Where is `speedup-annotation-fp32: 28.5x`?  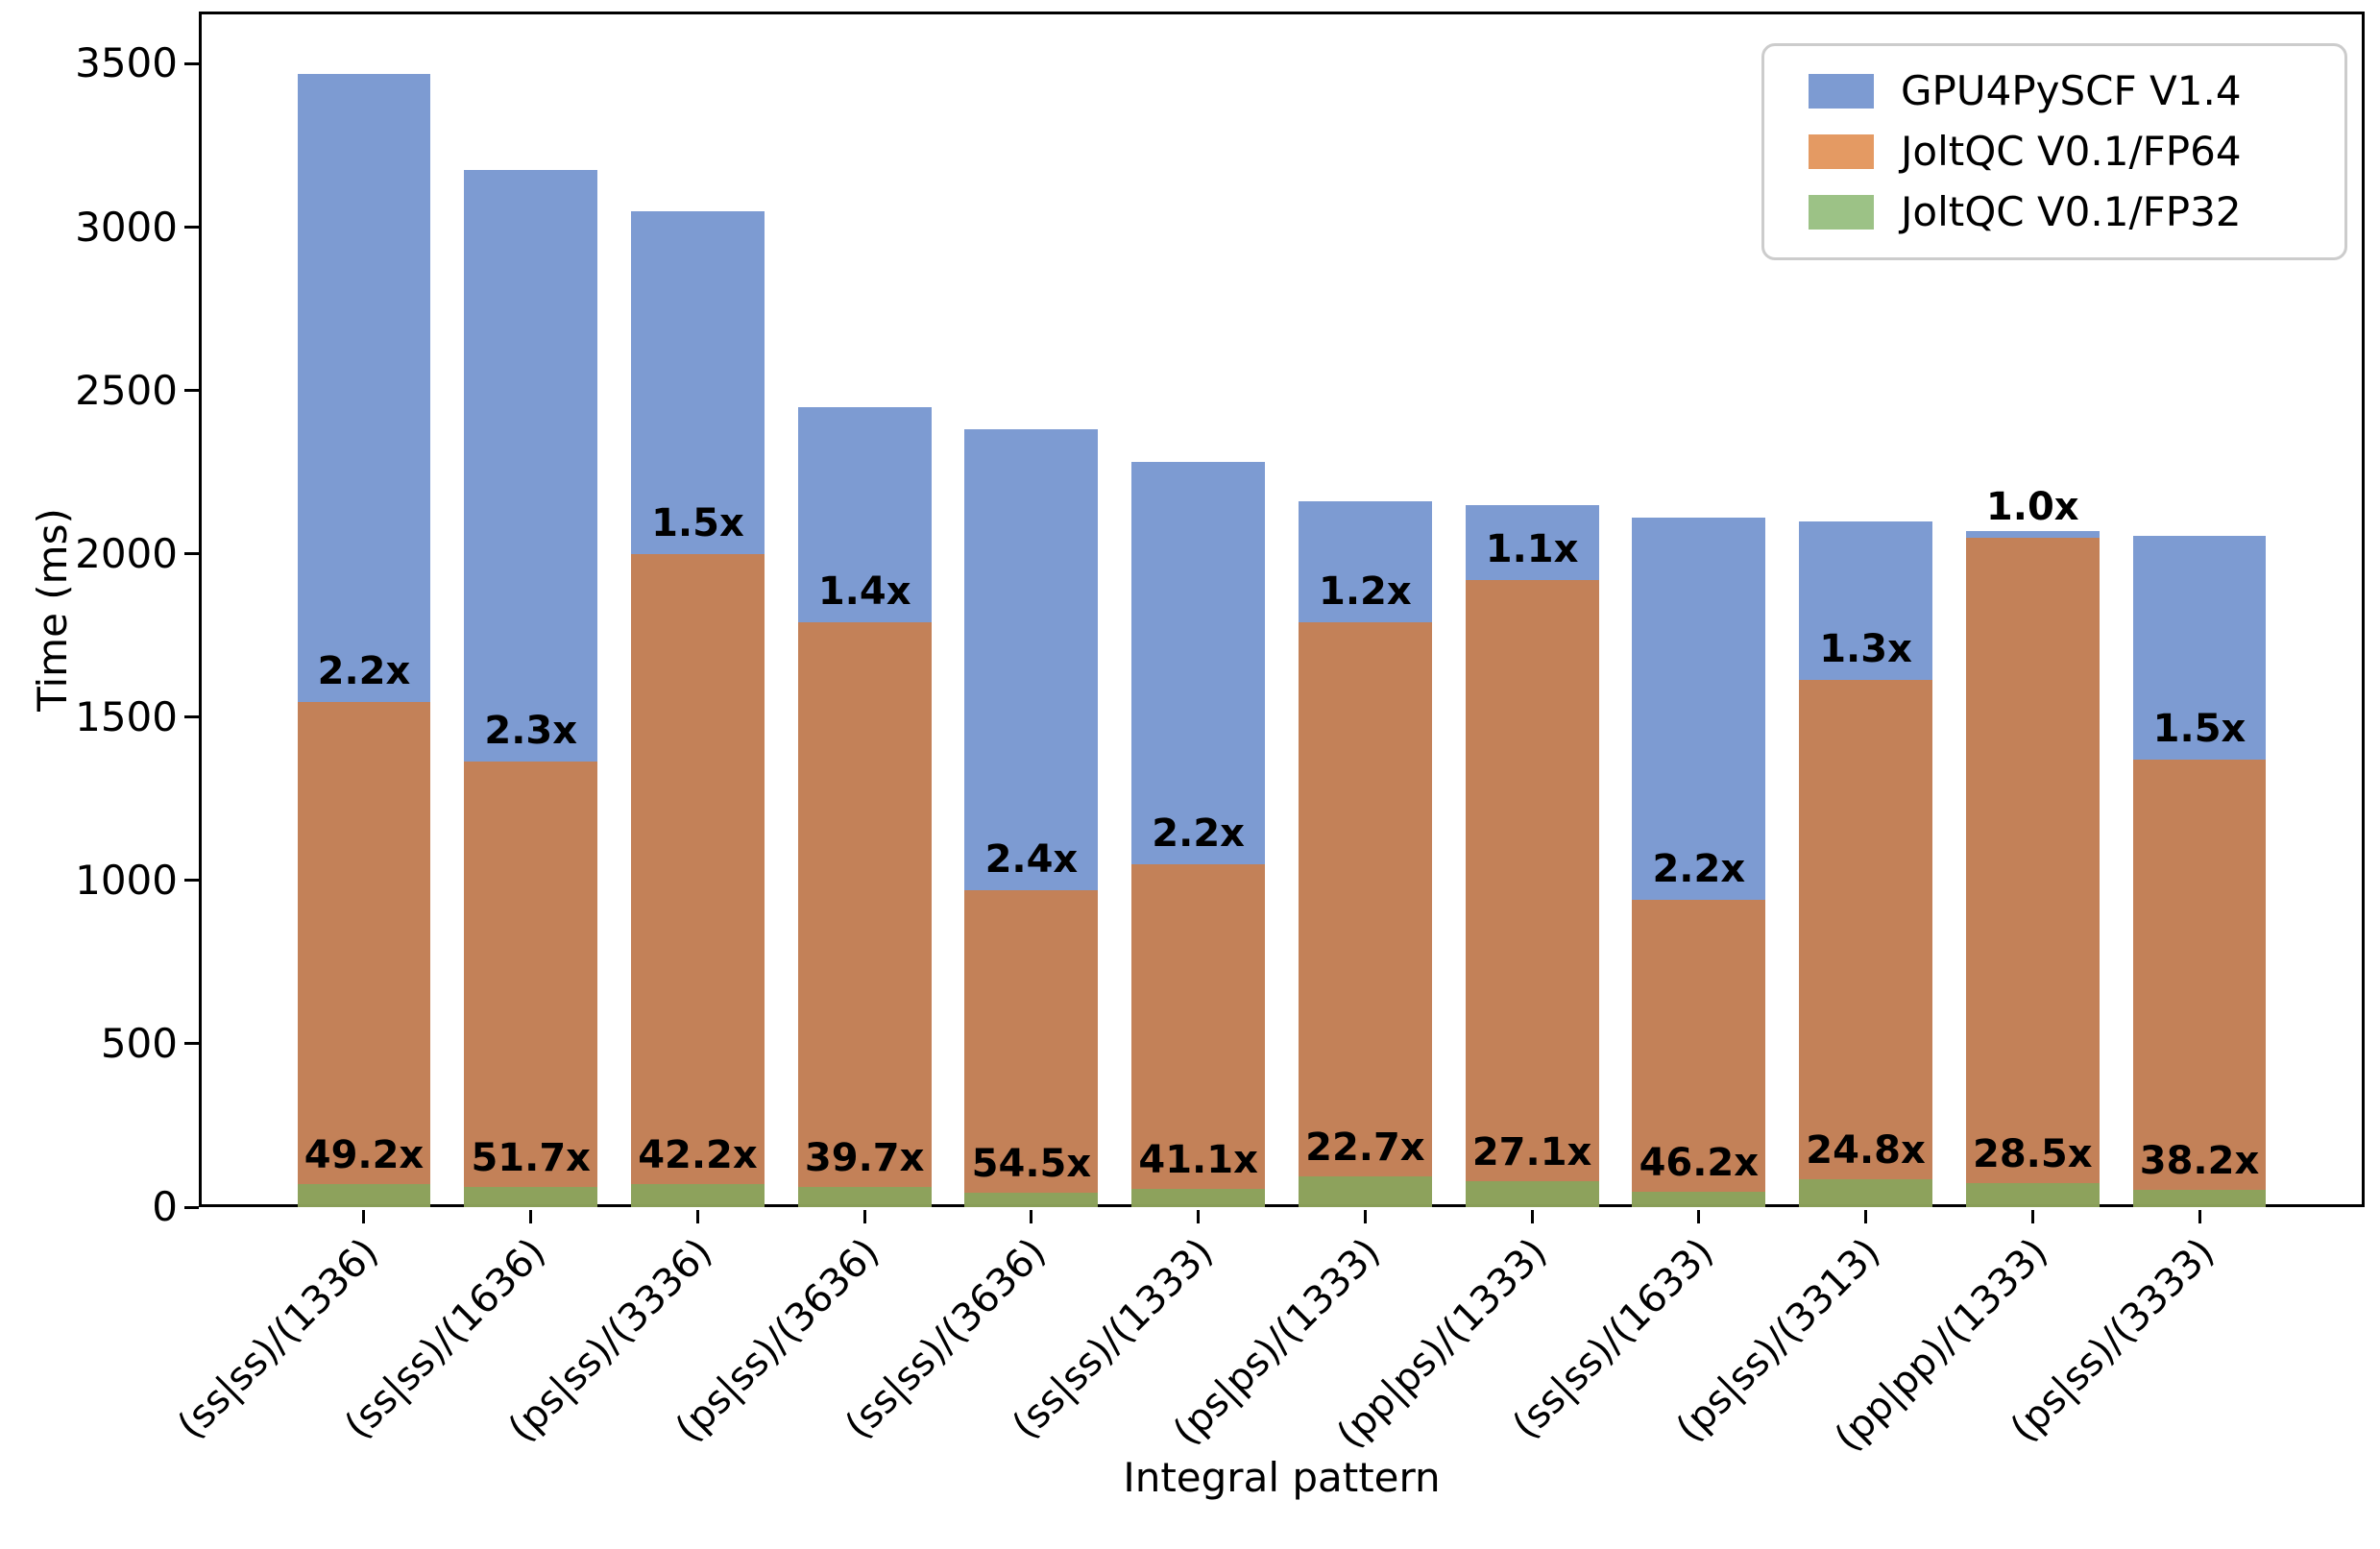 speedup-annotation-fp32: 28.5x is located at coordinates (2033, 1154).